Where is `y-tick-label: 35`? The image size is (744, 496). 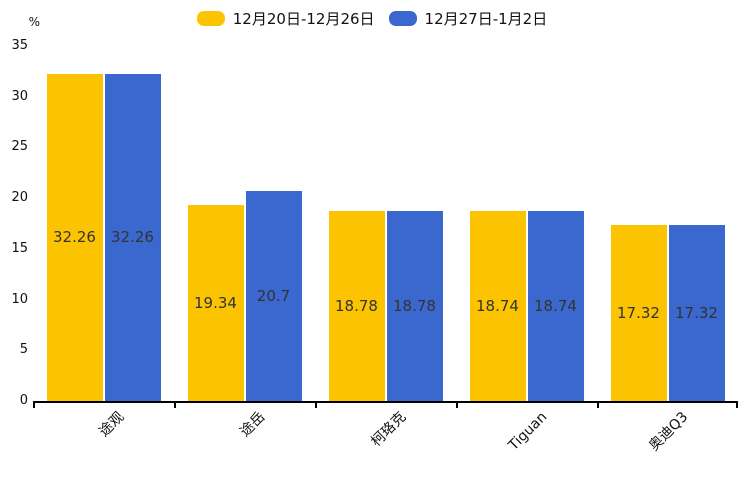 y-tick-label: 35 is located at coordinates (19, 45).